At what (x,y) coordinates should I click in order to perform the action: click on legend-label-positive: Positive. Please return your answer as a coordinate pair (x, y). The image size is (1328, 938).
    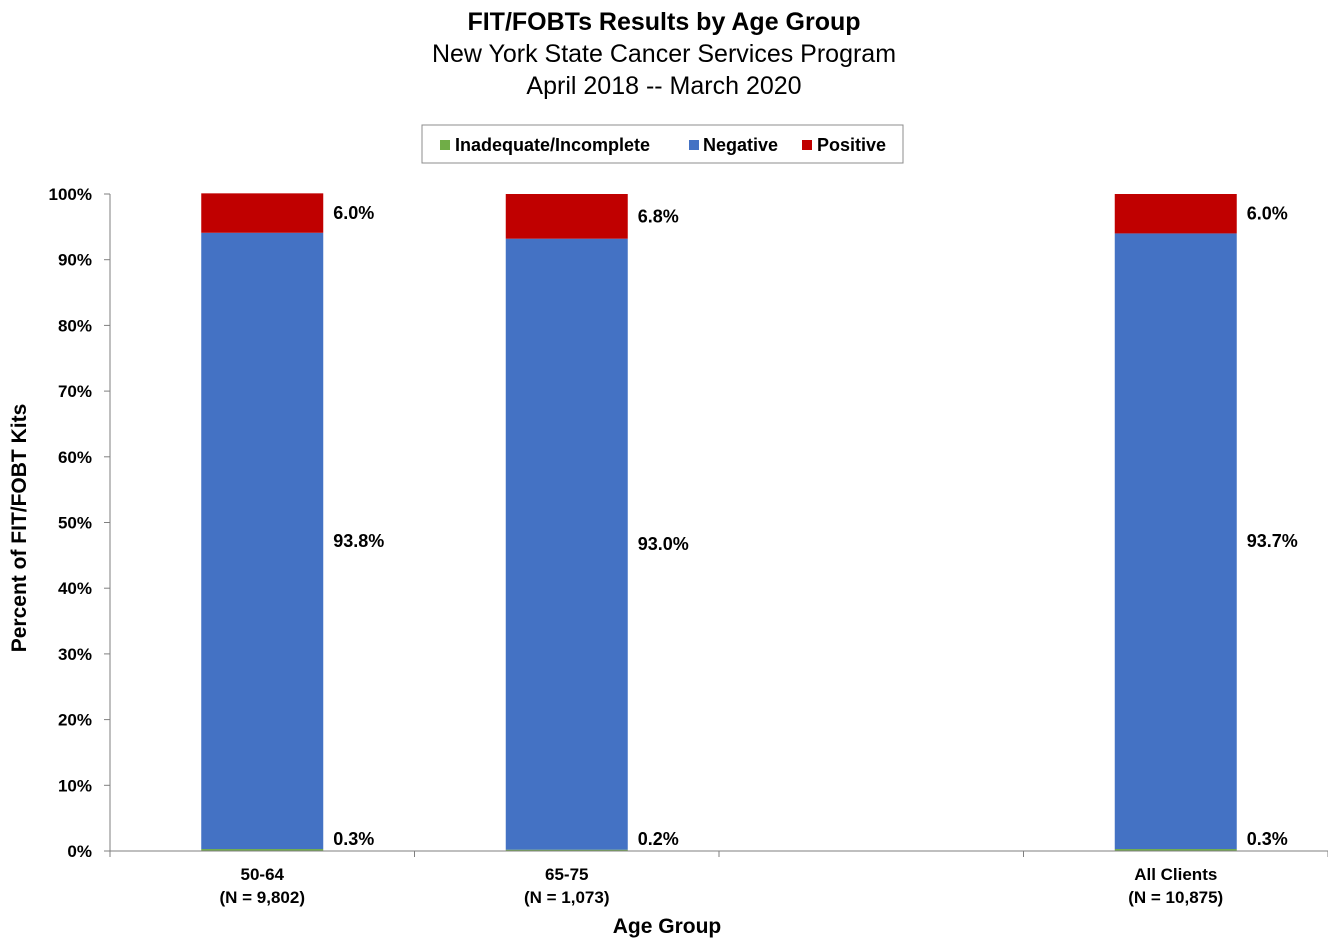
    Looking at the image, I should click on (851, 145).